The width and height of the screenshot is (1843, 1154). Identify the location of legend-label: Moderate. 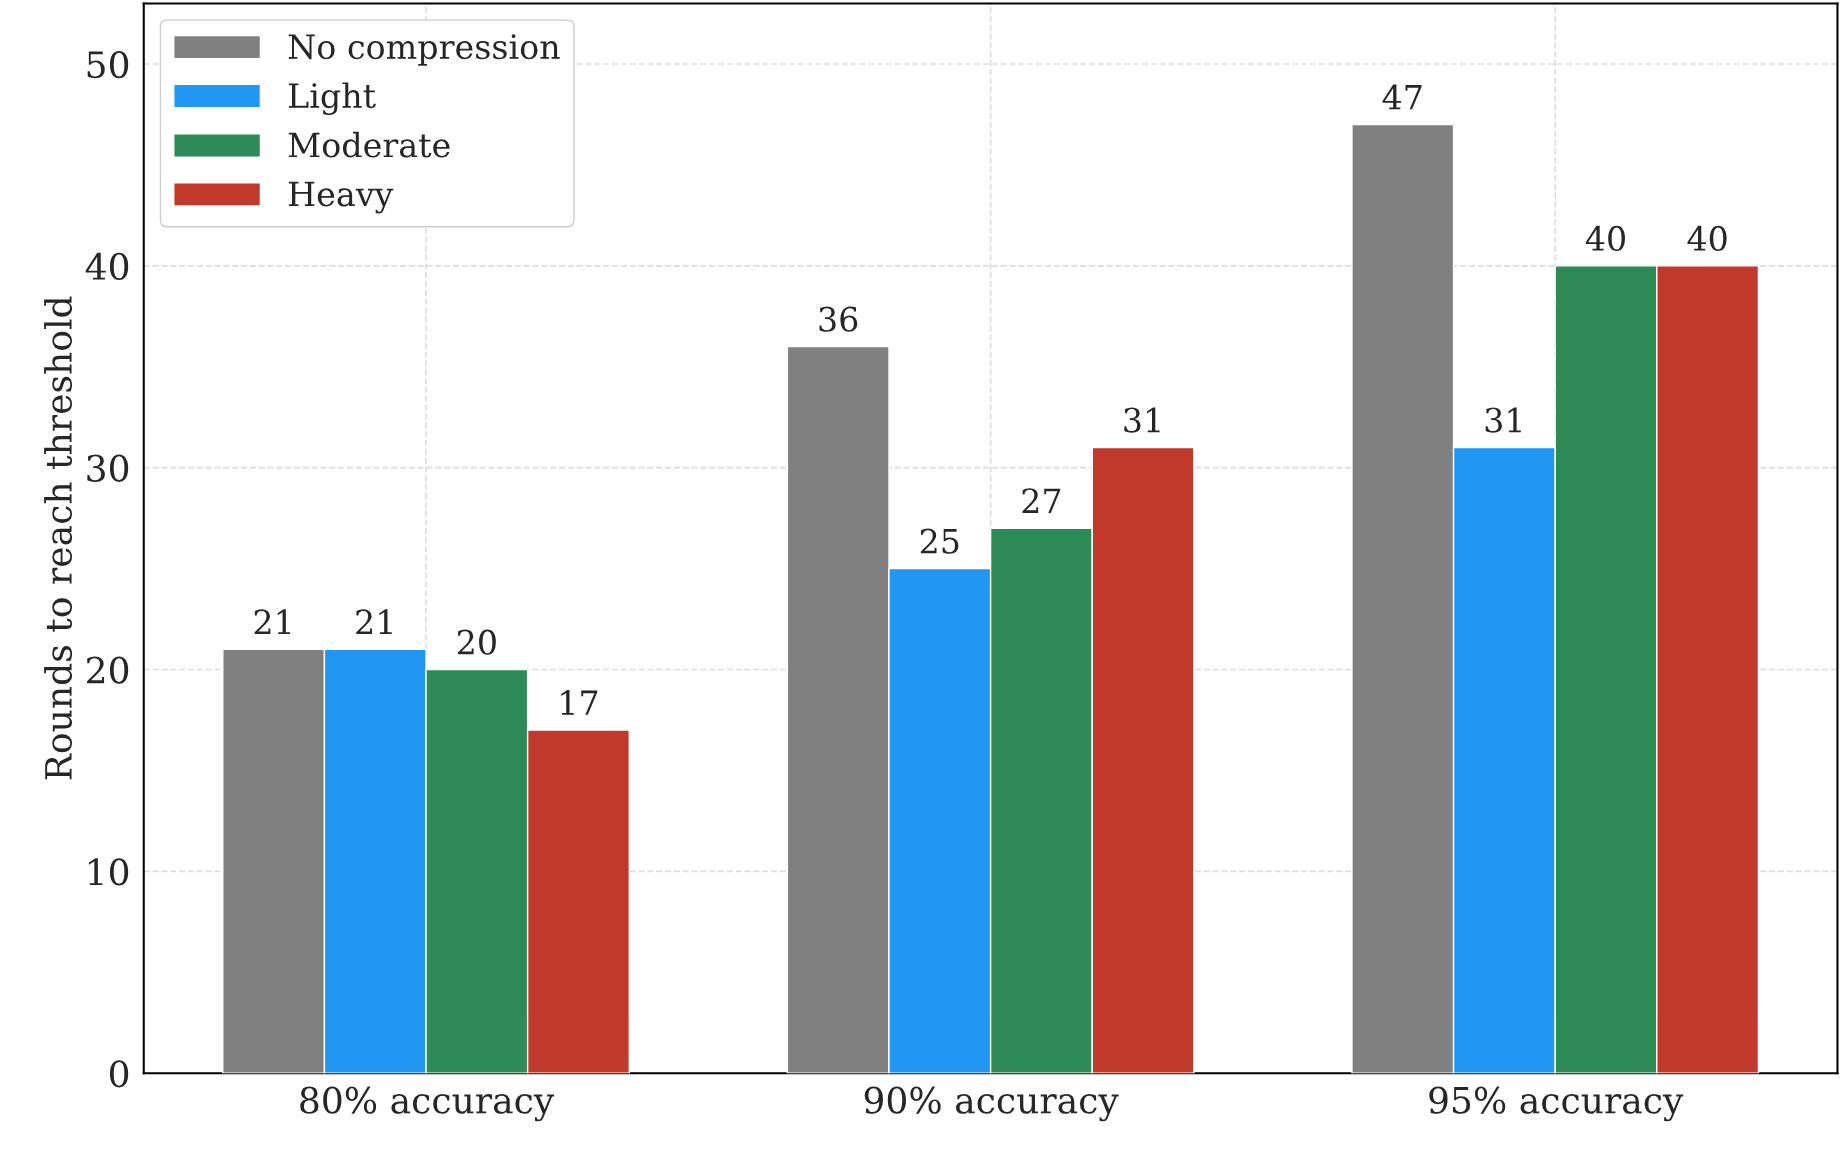
(369, 144).